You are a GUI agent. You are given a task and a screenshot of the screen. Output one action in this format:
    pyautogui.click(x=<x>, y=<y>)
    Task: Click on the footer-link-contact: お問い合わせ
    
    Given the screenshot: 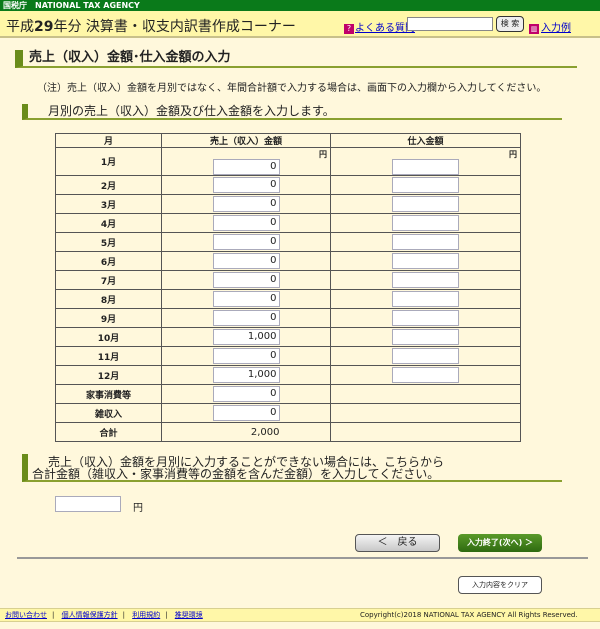 What is the action you would take?
    pyautogui.click(x=26, y=615)
    